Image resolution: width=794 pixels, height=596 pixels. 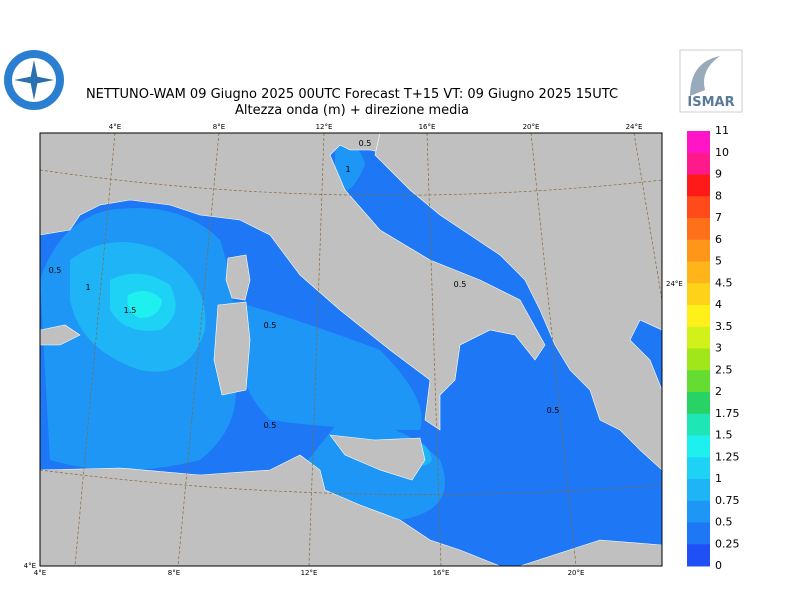 What do you see at coordinates (727, 456) in the screenshot?
I see `colorbar-label: 1.25` at bounding box center [727, 456].